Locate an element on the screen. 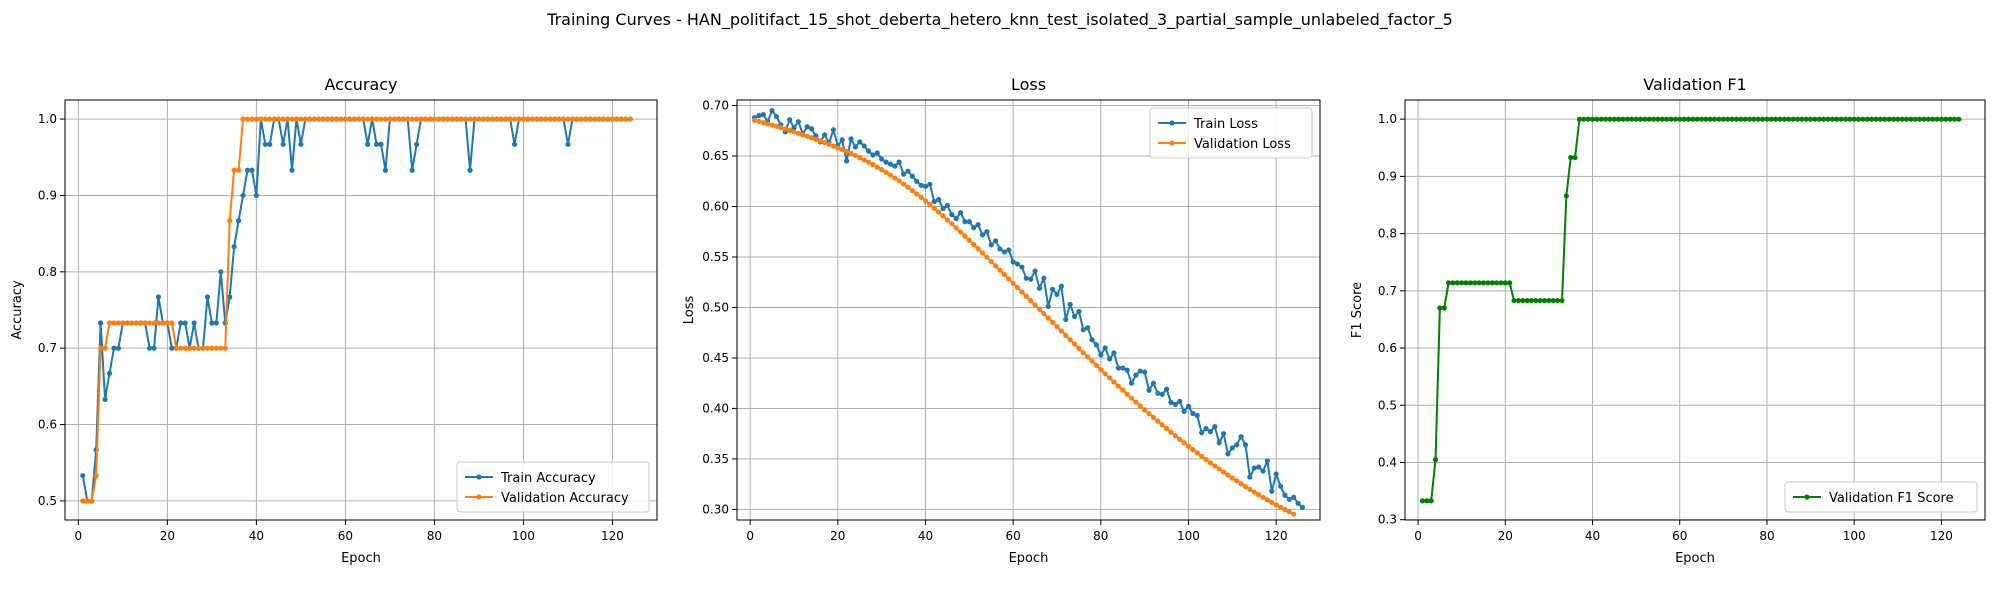 The image size is (2000, 600). chart2-xtick-label: 80 is located at coordinates (1100, 536).